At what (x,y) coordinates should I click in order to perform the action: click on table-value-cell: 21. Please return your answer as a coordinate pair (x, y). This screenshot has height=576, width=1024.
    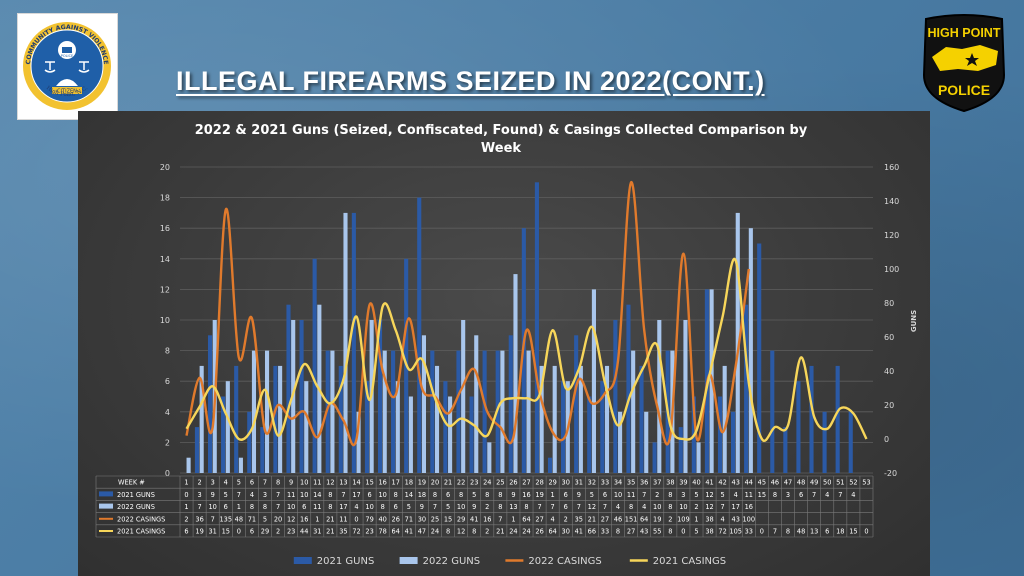
    Looking at the image, I should click on (330, 532).